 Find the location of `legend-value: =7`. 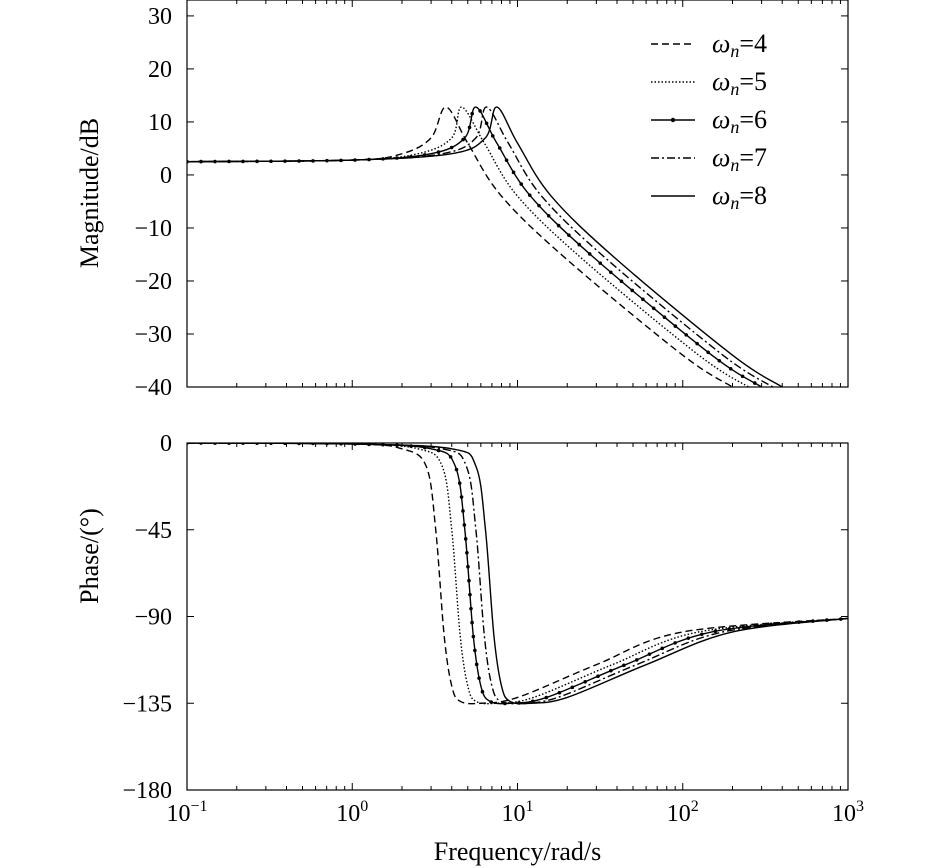

legend-value: =7 is located at coordinates (753, 157).